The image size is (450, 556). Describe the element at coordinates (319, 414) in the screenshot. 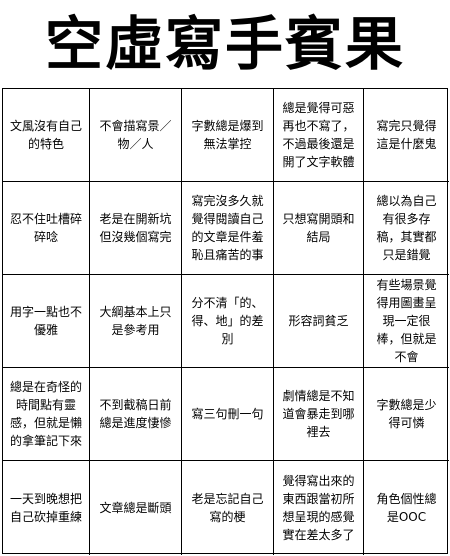

I see `bingo-cell: 劇情總是不知道會暴走到哪裡去` at that location.